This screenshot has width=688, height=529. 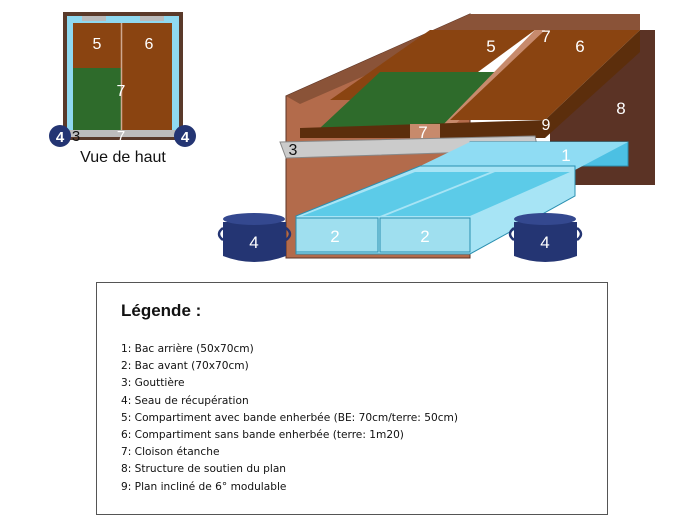 I want to click on topview-grass-strip, so click(x=97, y=101).